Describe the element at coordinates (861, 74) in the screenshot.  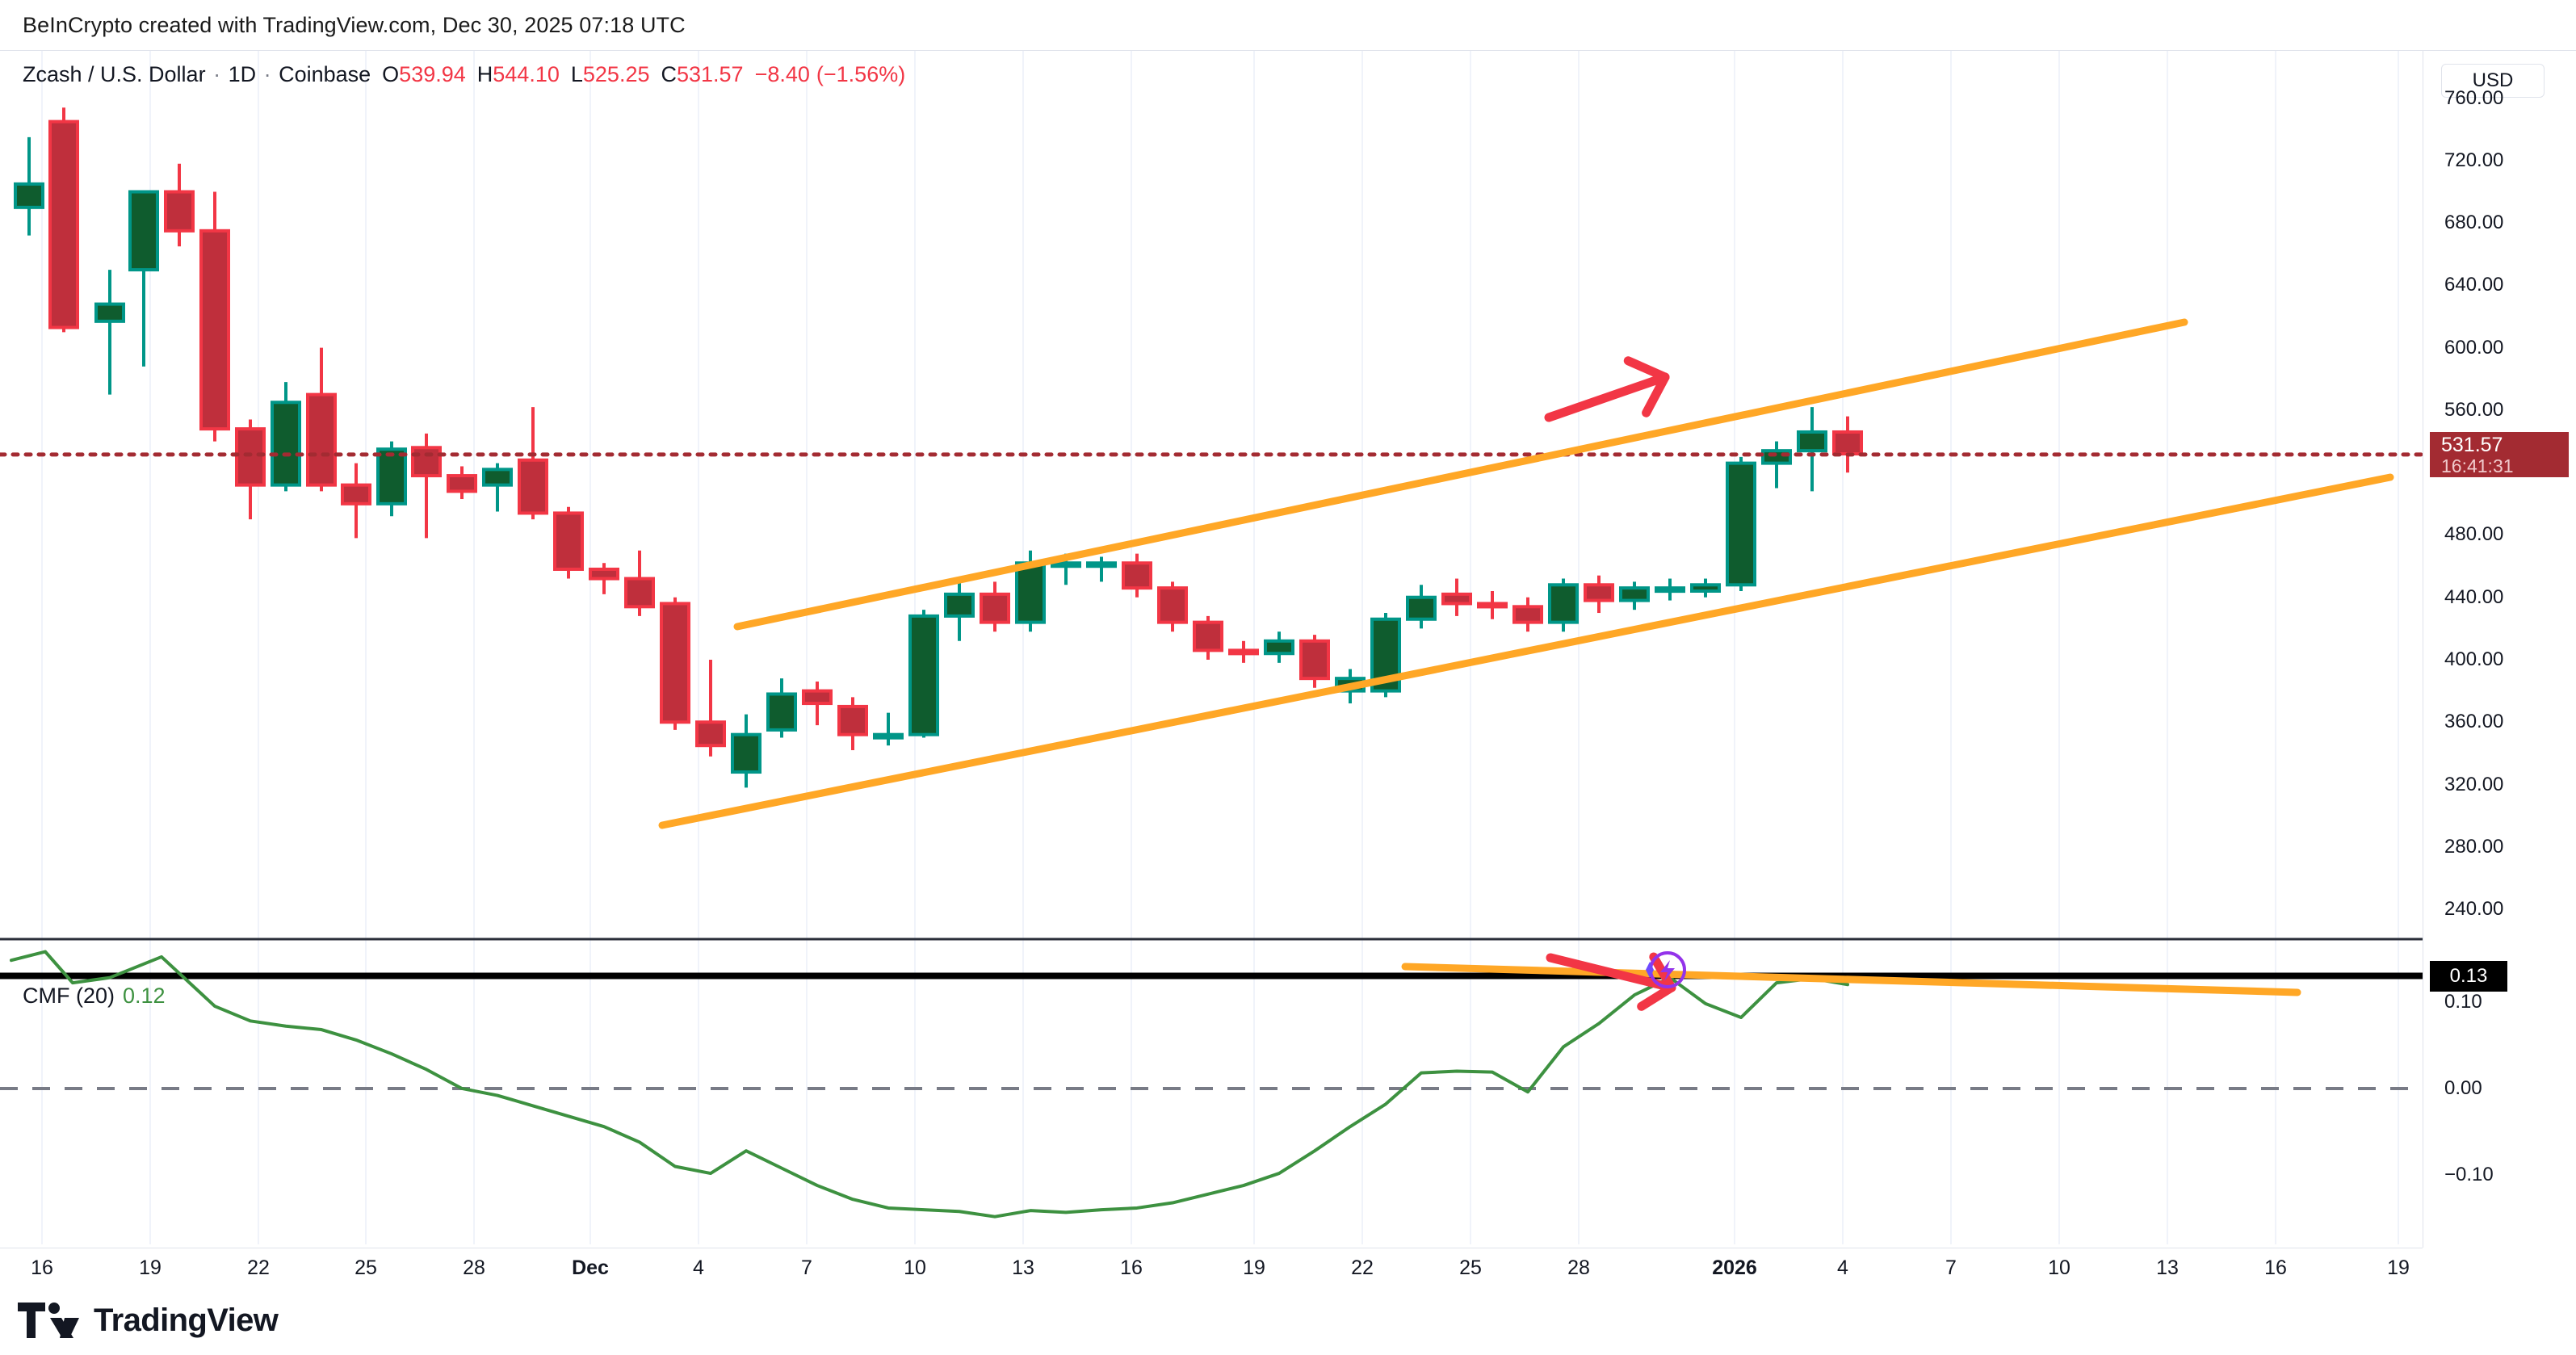
I see `legend-change-percent: (−1.56%)` at that location.